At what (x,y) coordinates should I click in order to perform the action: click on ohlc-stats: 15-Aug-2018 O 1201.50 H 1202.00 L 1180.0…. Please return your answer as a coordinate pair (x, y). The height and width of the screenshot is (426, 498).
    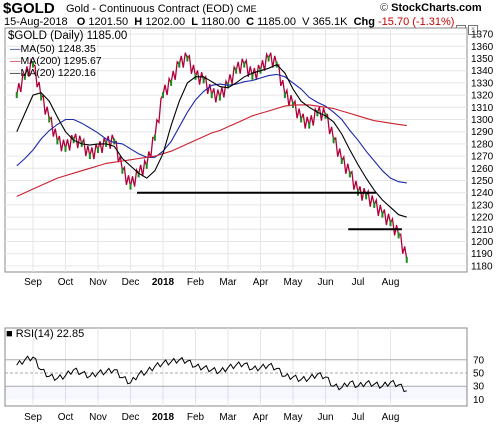
    Looking at the image, I should click on (229, 22).